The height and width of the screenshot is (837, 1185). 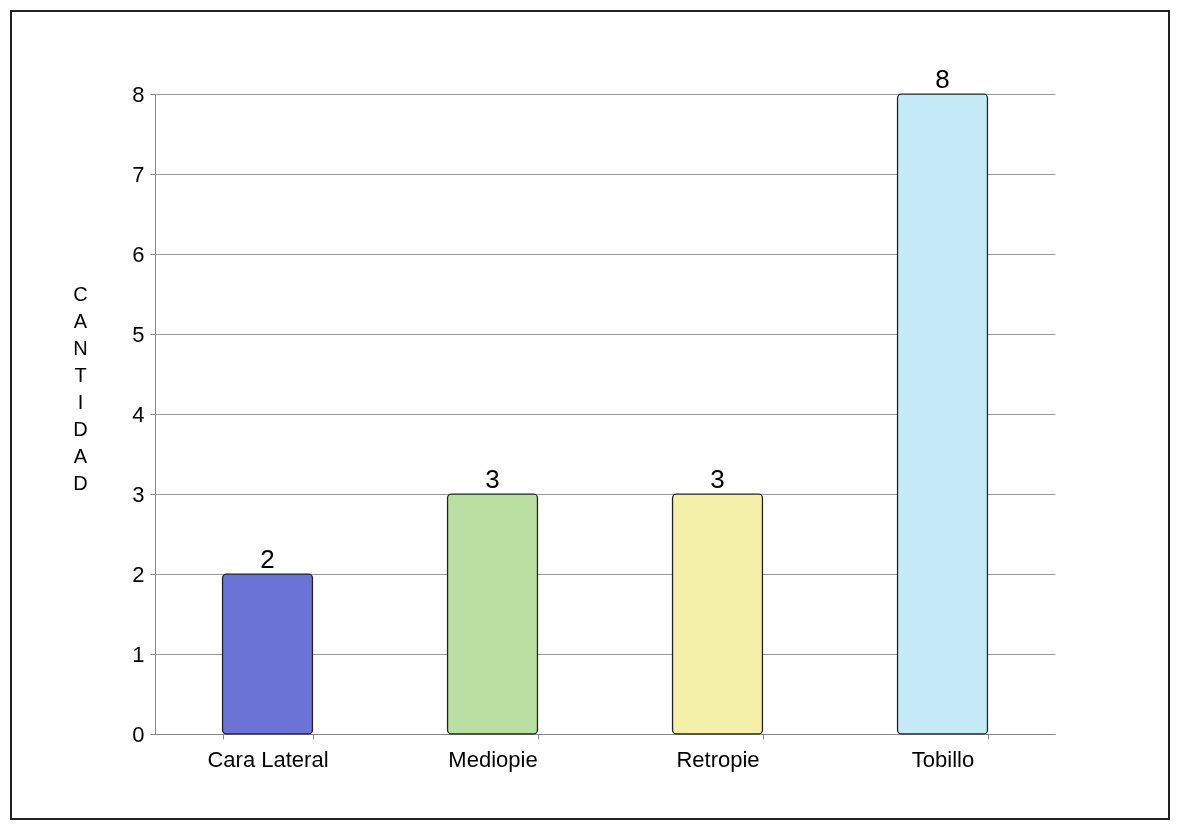 What do you see at coordinates (138, 174) in the screenshot?
I see `y-tick-label: 7` at bounding box center [138, 174].